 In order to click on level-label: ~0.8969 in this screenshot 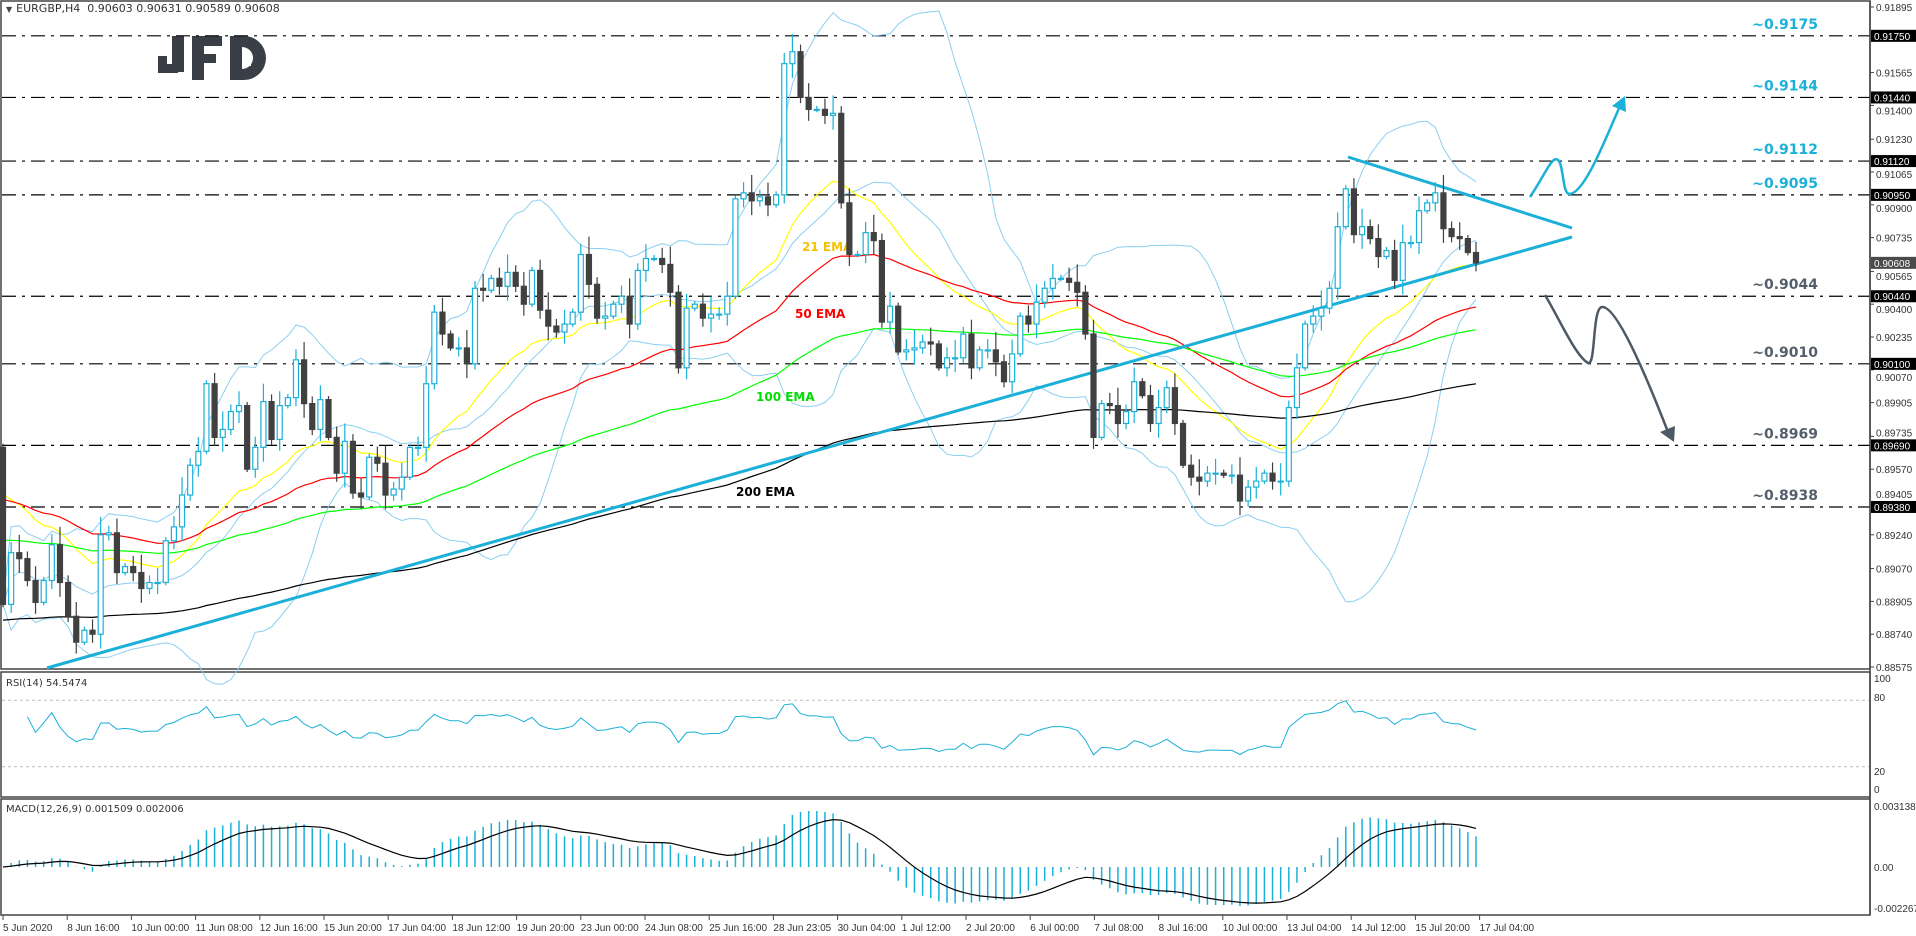, I will do `click(1785, 434)`.